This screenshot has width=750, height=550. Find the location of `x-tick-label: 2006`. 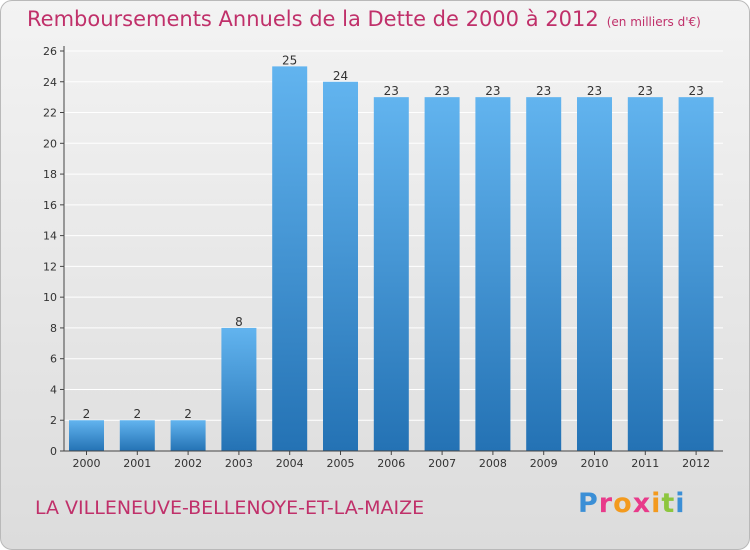

x-tick-label: 2006 is located at coordinates (391, 463).